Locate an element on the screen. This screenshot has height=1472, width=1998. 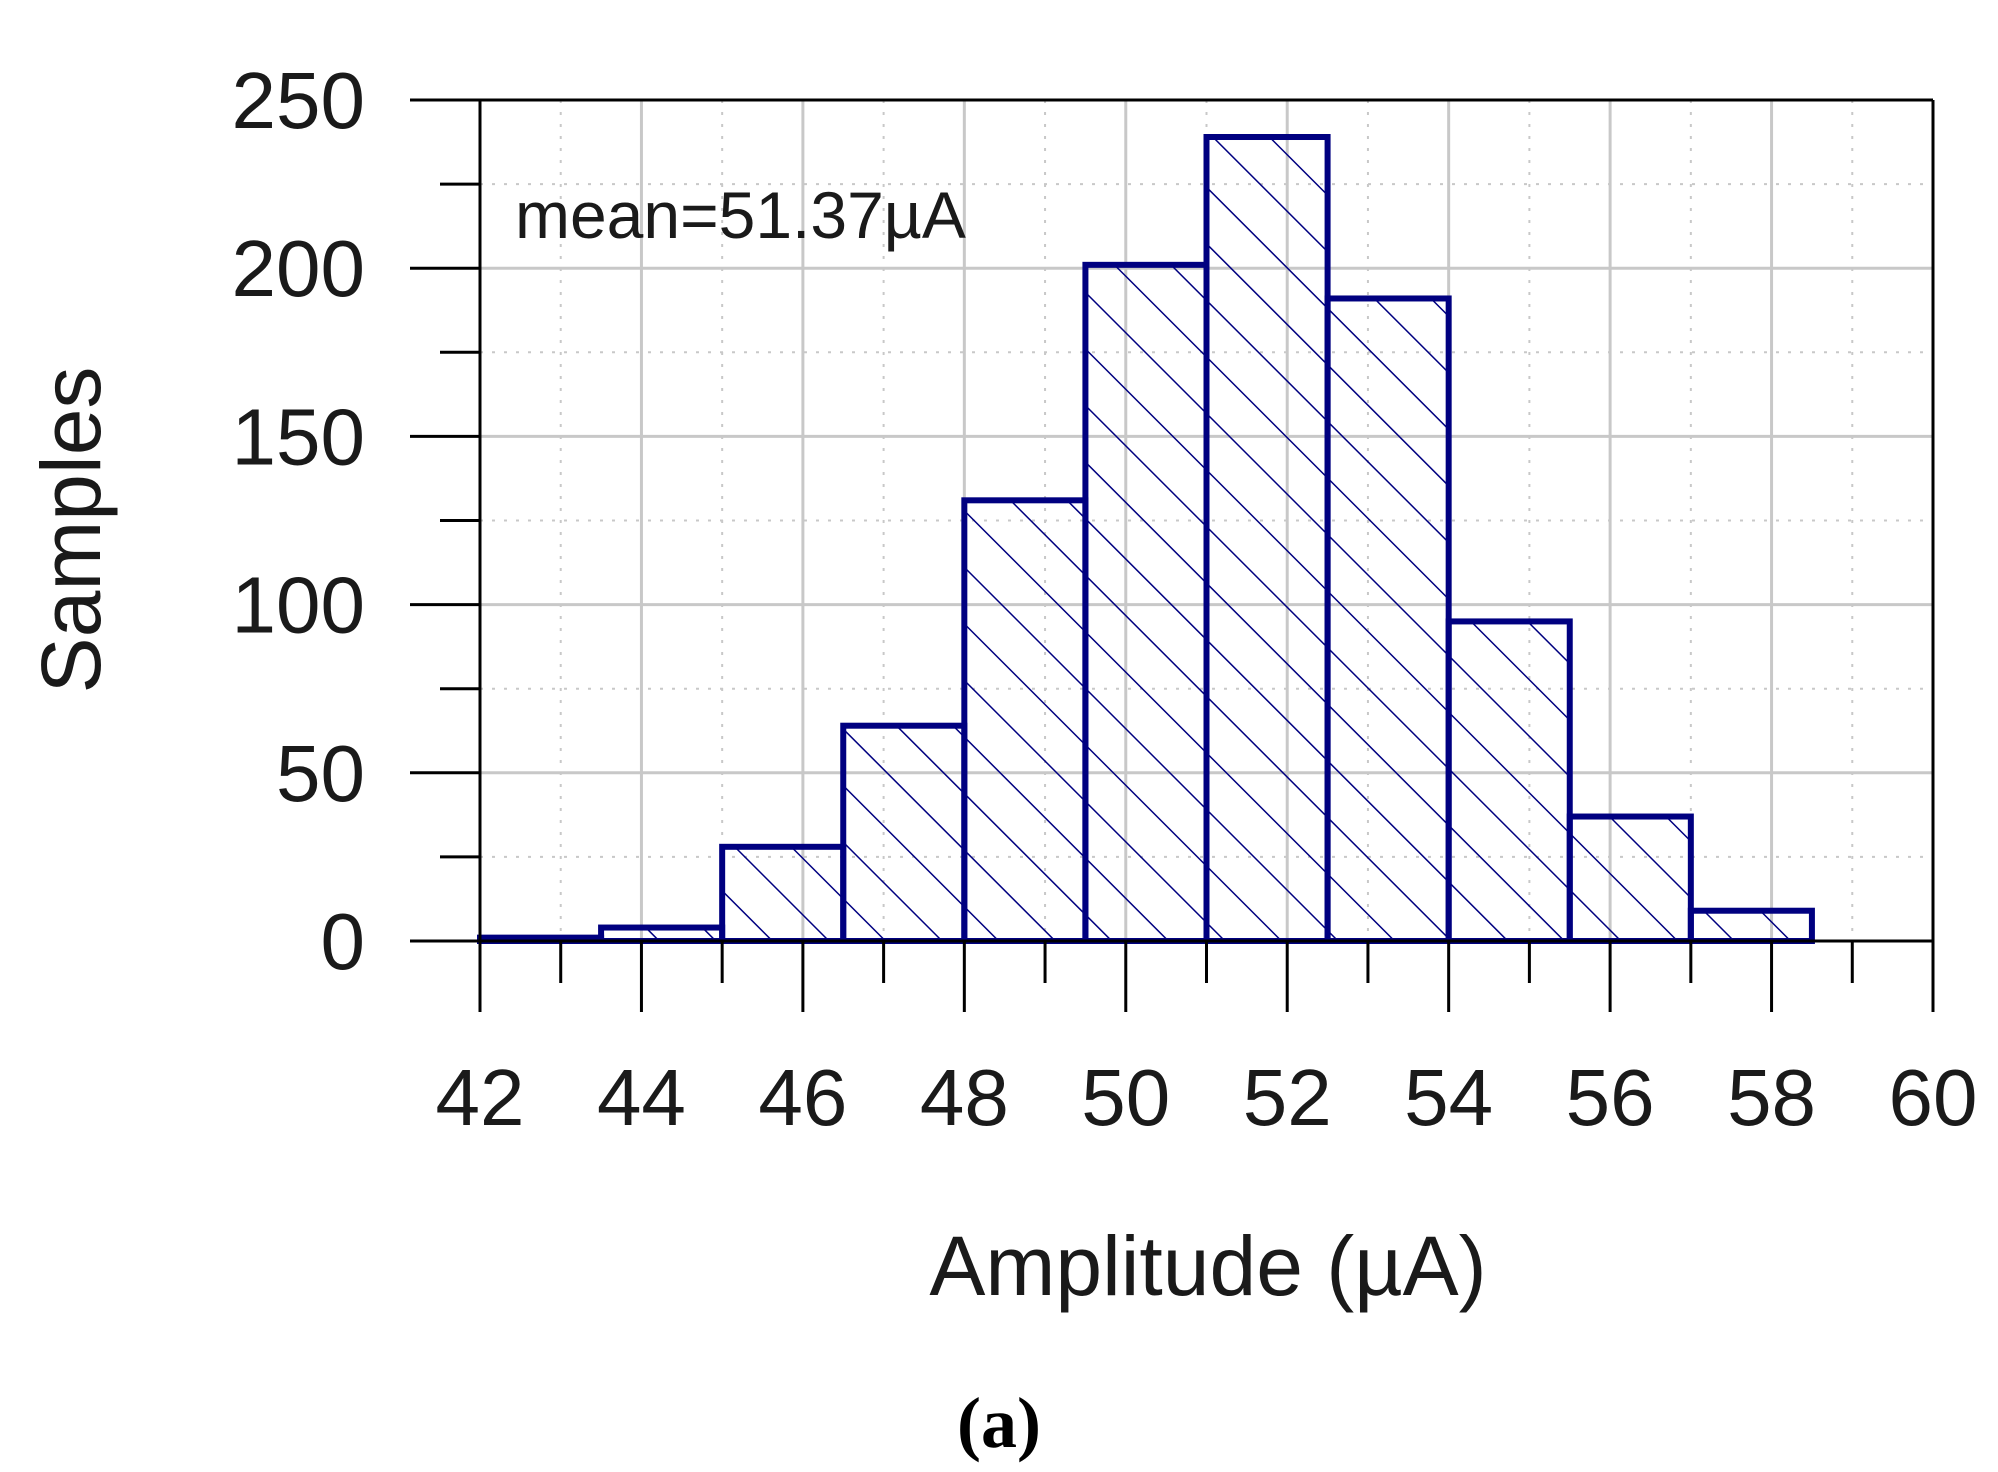
mean-annotation: mean=51.37µA is located at coordinates (740, 215).